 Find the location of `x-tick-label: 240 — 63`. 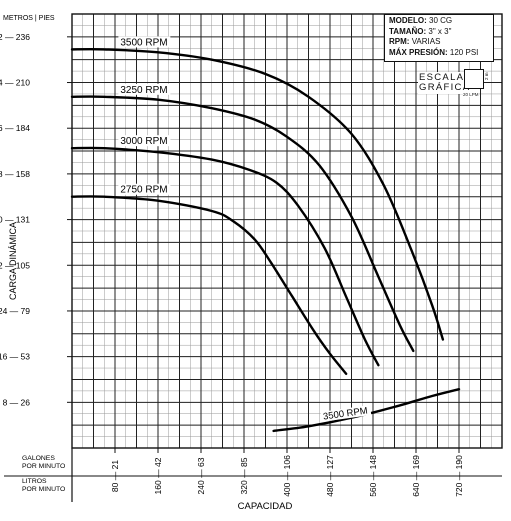

x-tick-label: 240 — 63 is located at coordinates (201, 475).